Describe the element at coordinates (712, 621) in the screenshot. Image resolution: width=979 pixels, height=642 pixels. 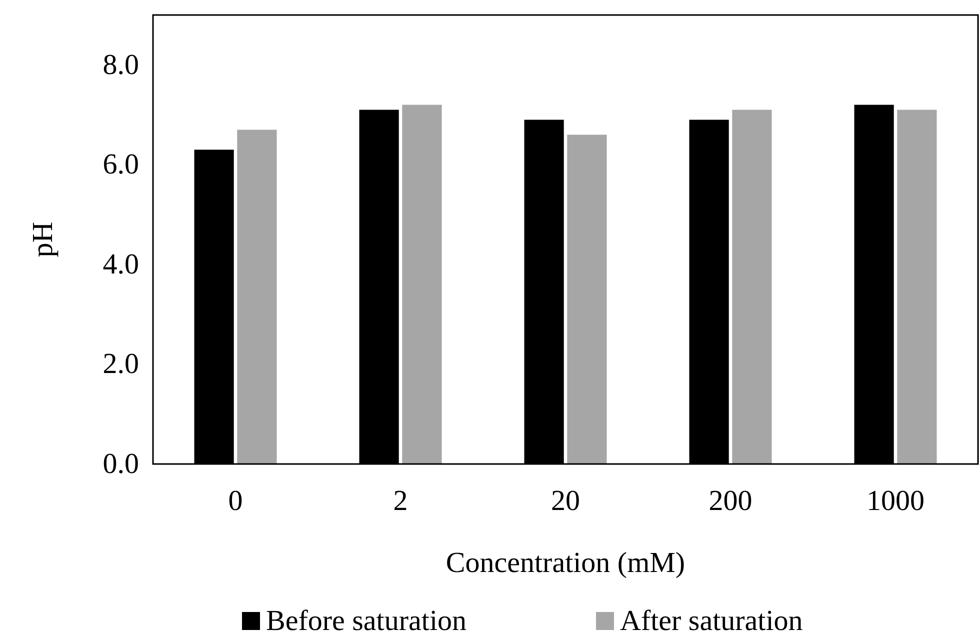
I see `legend-label: After saturation` at that location.